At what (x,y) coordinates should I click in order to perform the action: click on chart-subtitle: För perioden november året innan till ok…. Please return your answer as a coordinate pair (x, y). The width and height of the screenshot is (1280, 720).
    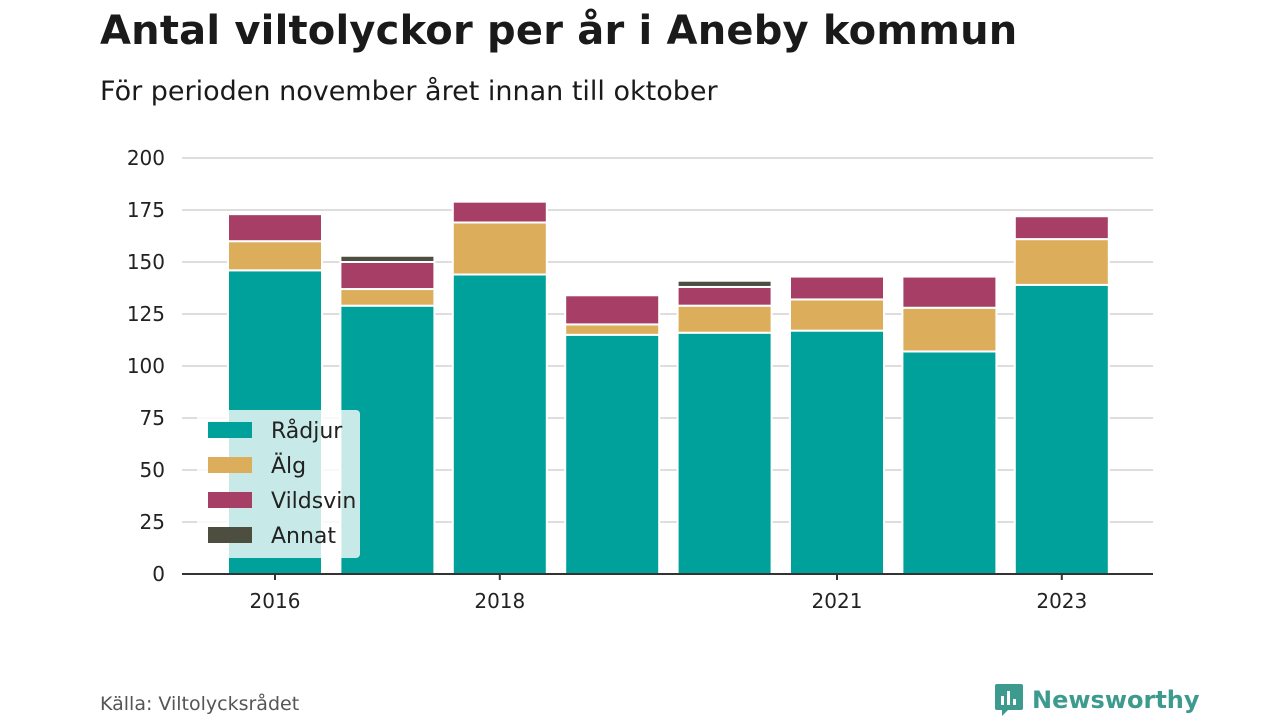
    Looking at the image, I should click on (409, 91).